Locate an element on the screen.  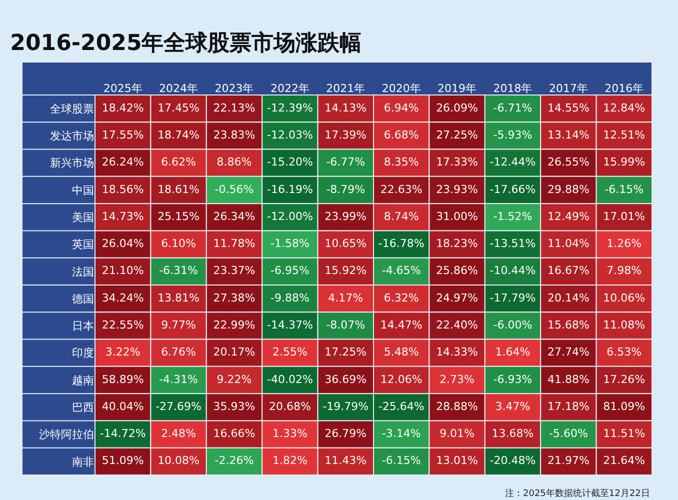
data-label: 21.64% is located at coordinates (624, 461).